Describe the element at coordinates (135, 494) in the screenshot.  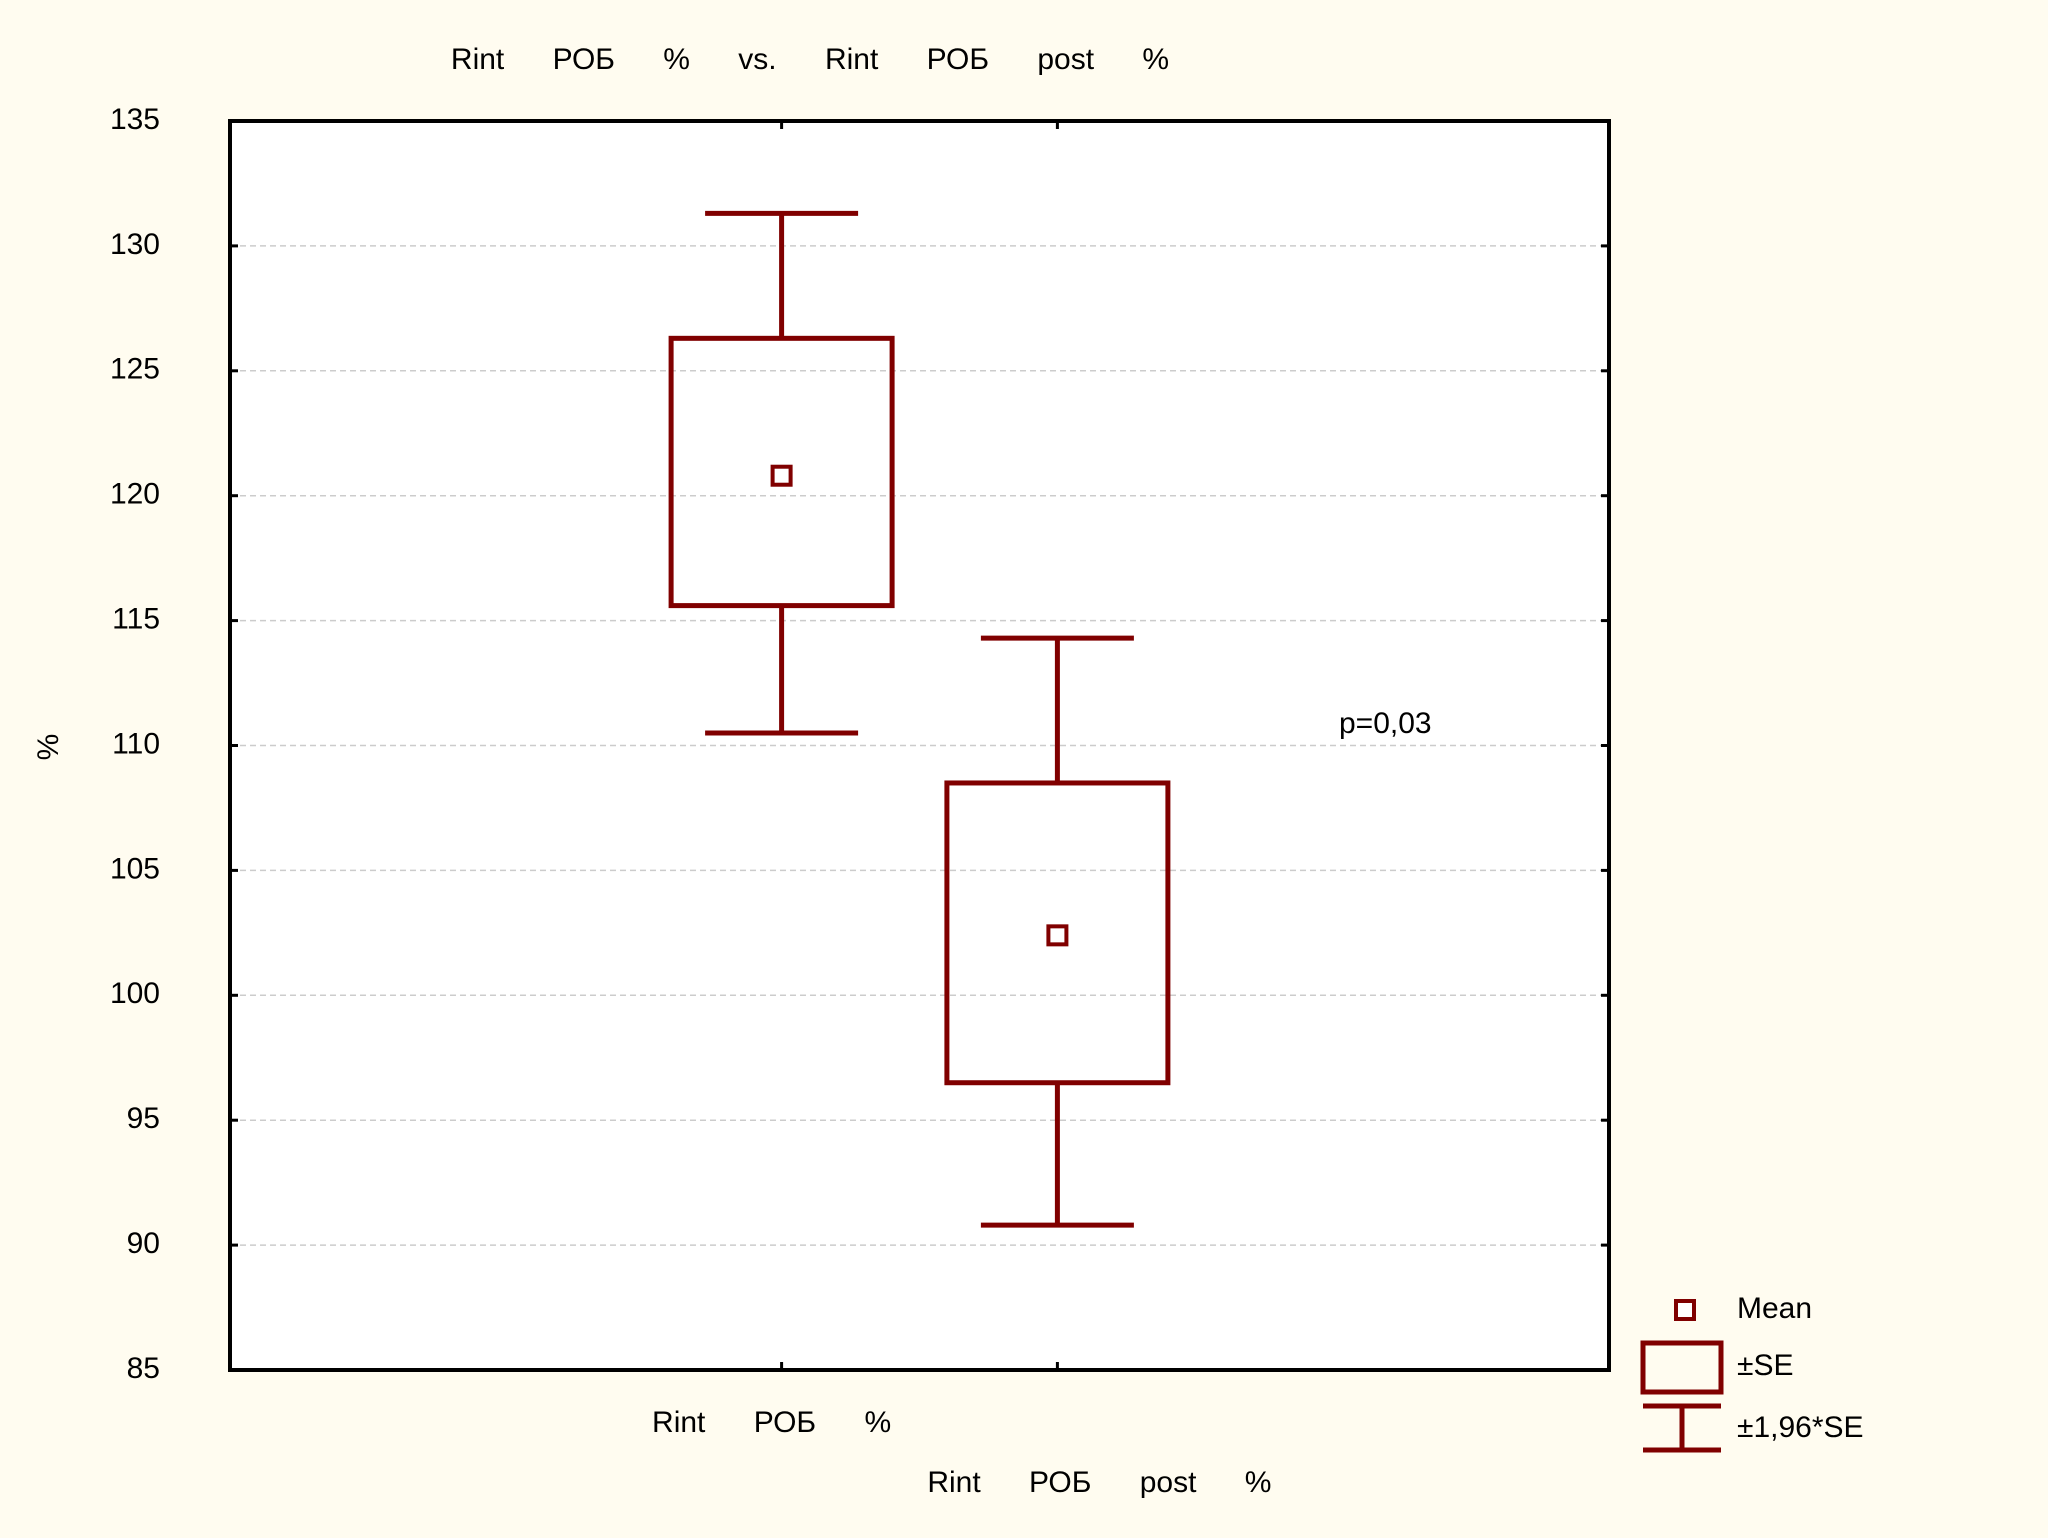
I see `y-tick-label: 120` at that location.